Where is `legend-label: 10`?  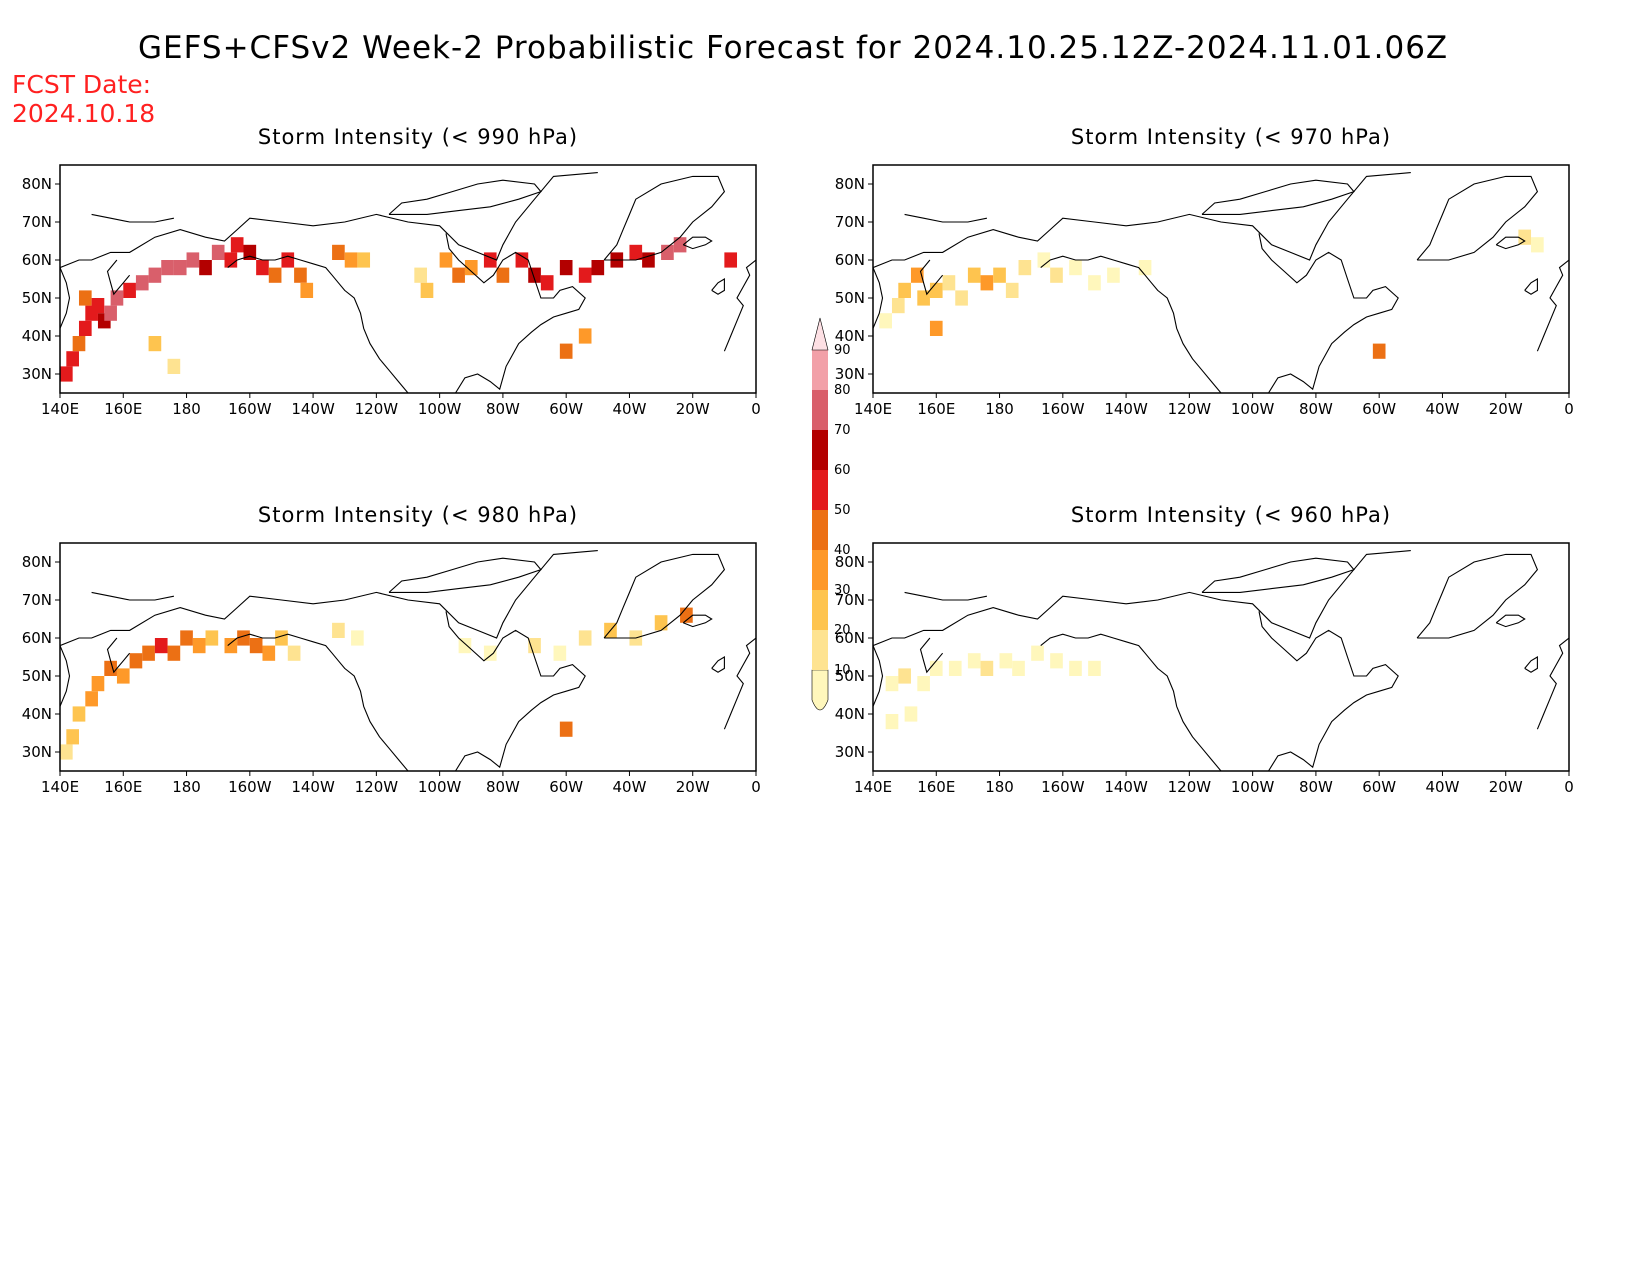 legend-label: 10 is located at coordinates (842, 670).